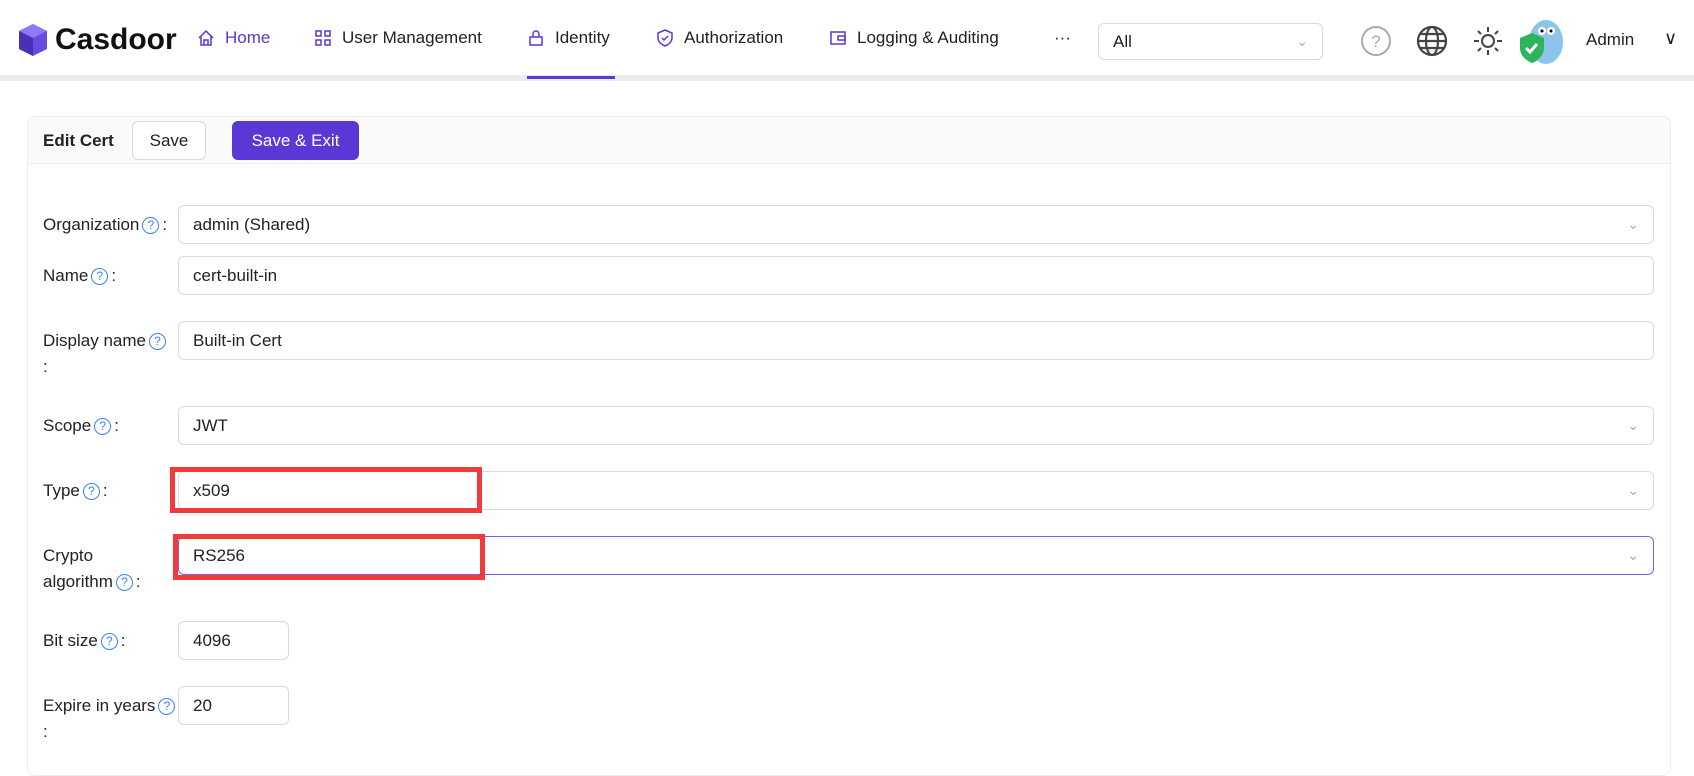 This screenshot has width=1694, height=776. Describe the element at coordinates (116, 39) in the screenshot. I see `logo-text: Casdoor` at that location.